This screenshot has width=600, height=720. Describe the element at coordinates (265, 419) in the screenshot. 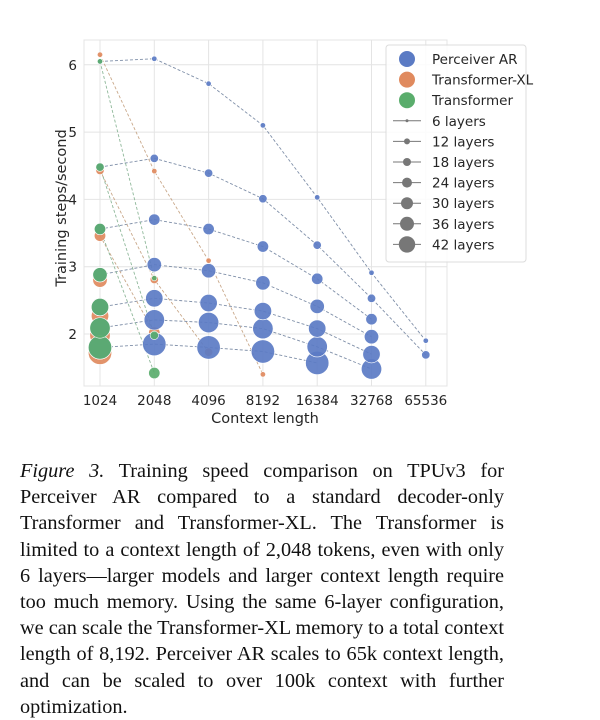

I see `x-axis-label: Context length` at that location.